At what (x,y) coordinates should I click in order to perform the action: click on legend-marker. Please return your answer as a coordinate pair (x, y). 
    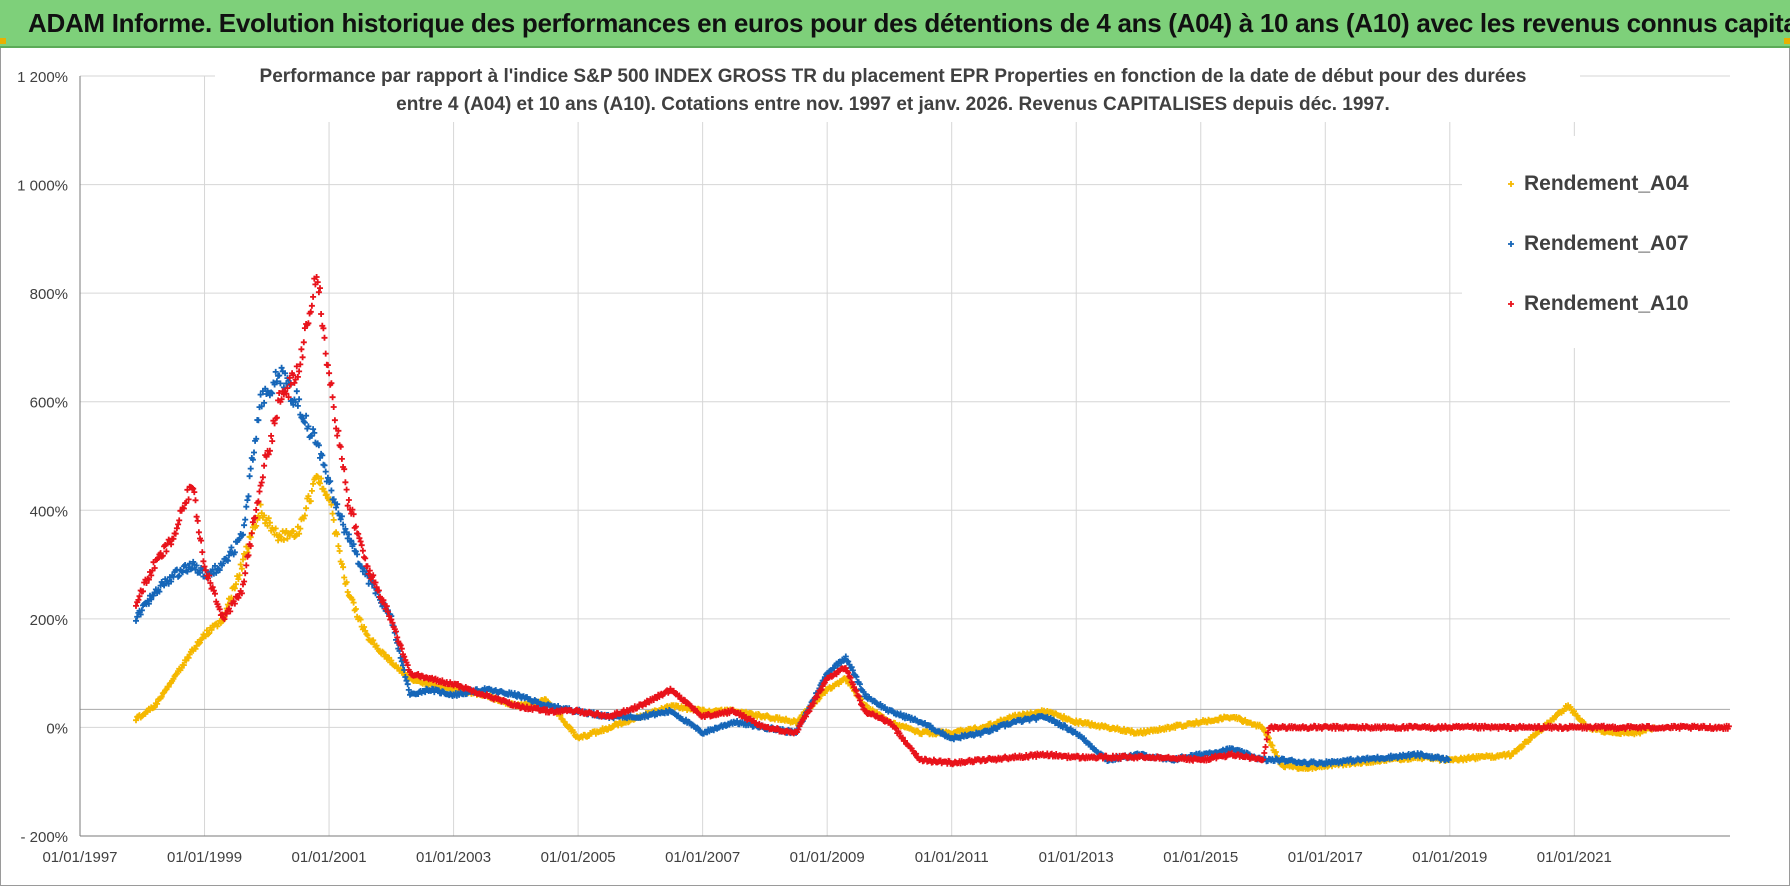
    Looking at the image, I should click on (1511, 244).